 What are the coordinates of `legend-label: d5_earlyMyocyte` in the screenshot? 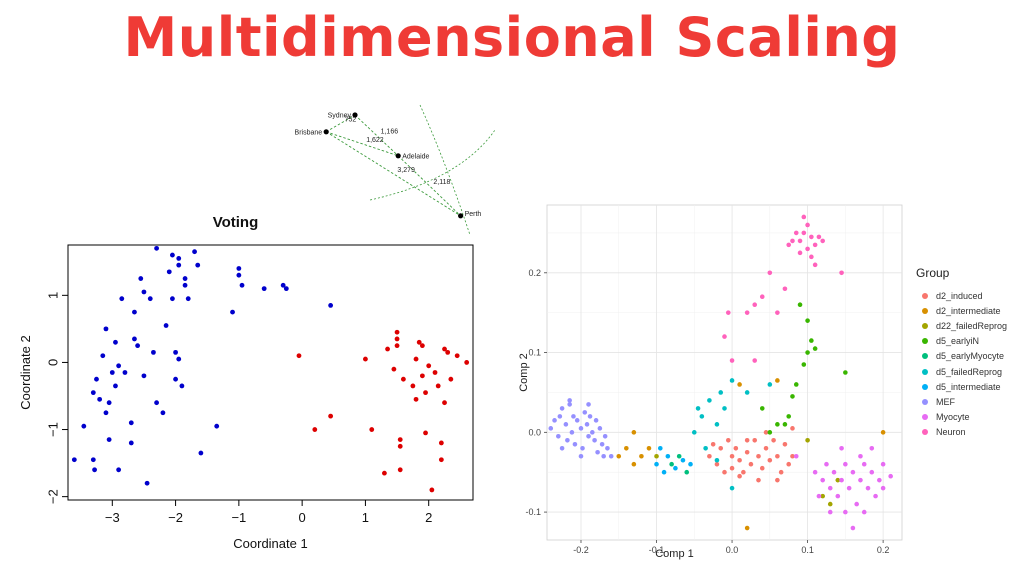 It's located at (970, 356).